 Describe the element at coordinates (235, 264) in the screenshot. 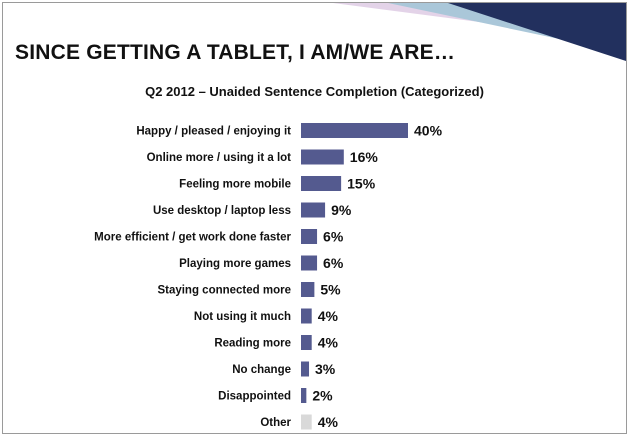

I see `category-label: Playing more games` at that location.